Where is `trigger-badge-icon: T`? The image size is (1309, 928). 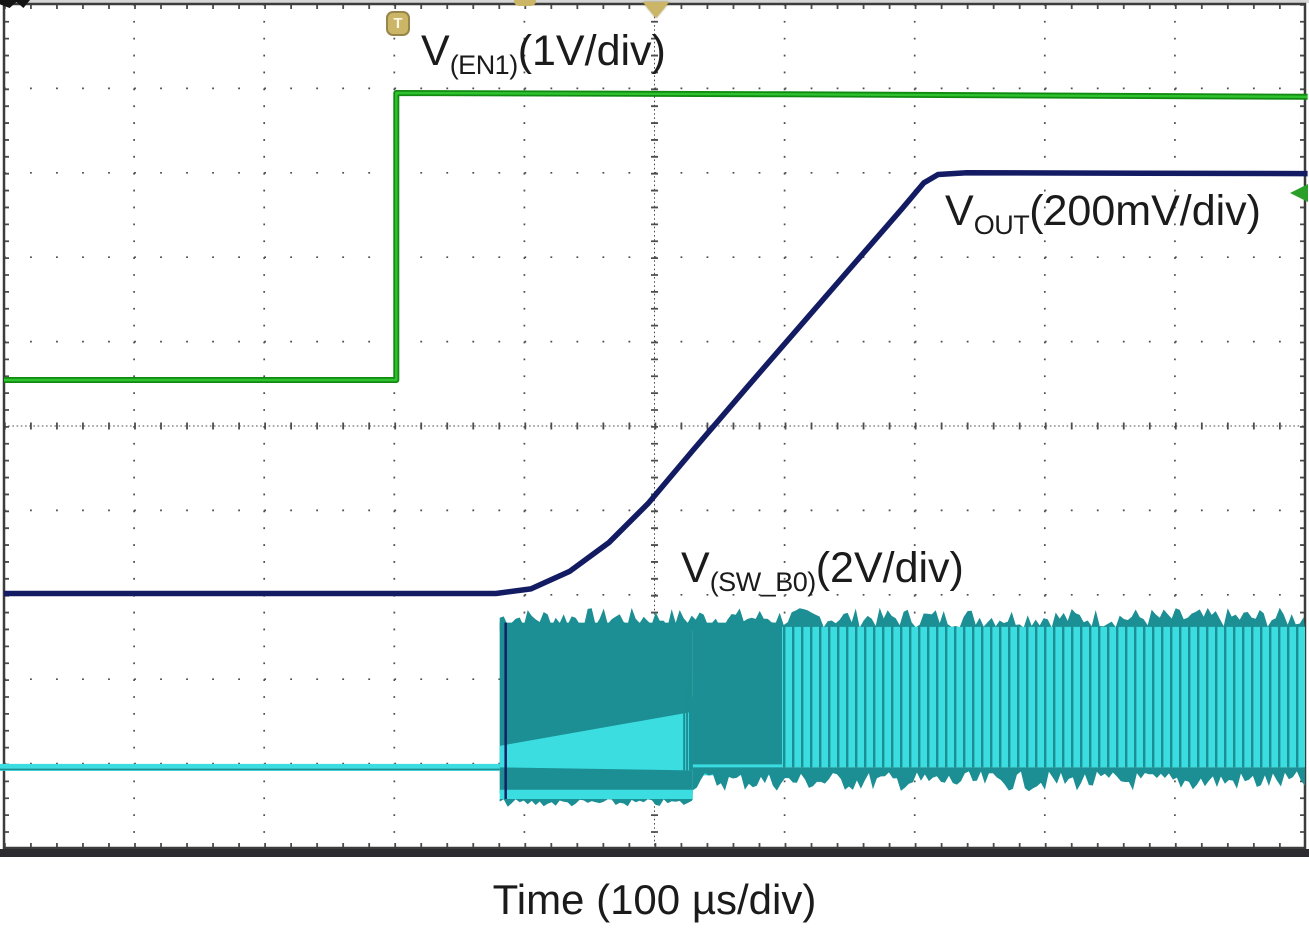 trigger-badge-icon: T is located at coordinates (398, 23).